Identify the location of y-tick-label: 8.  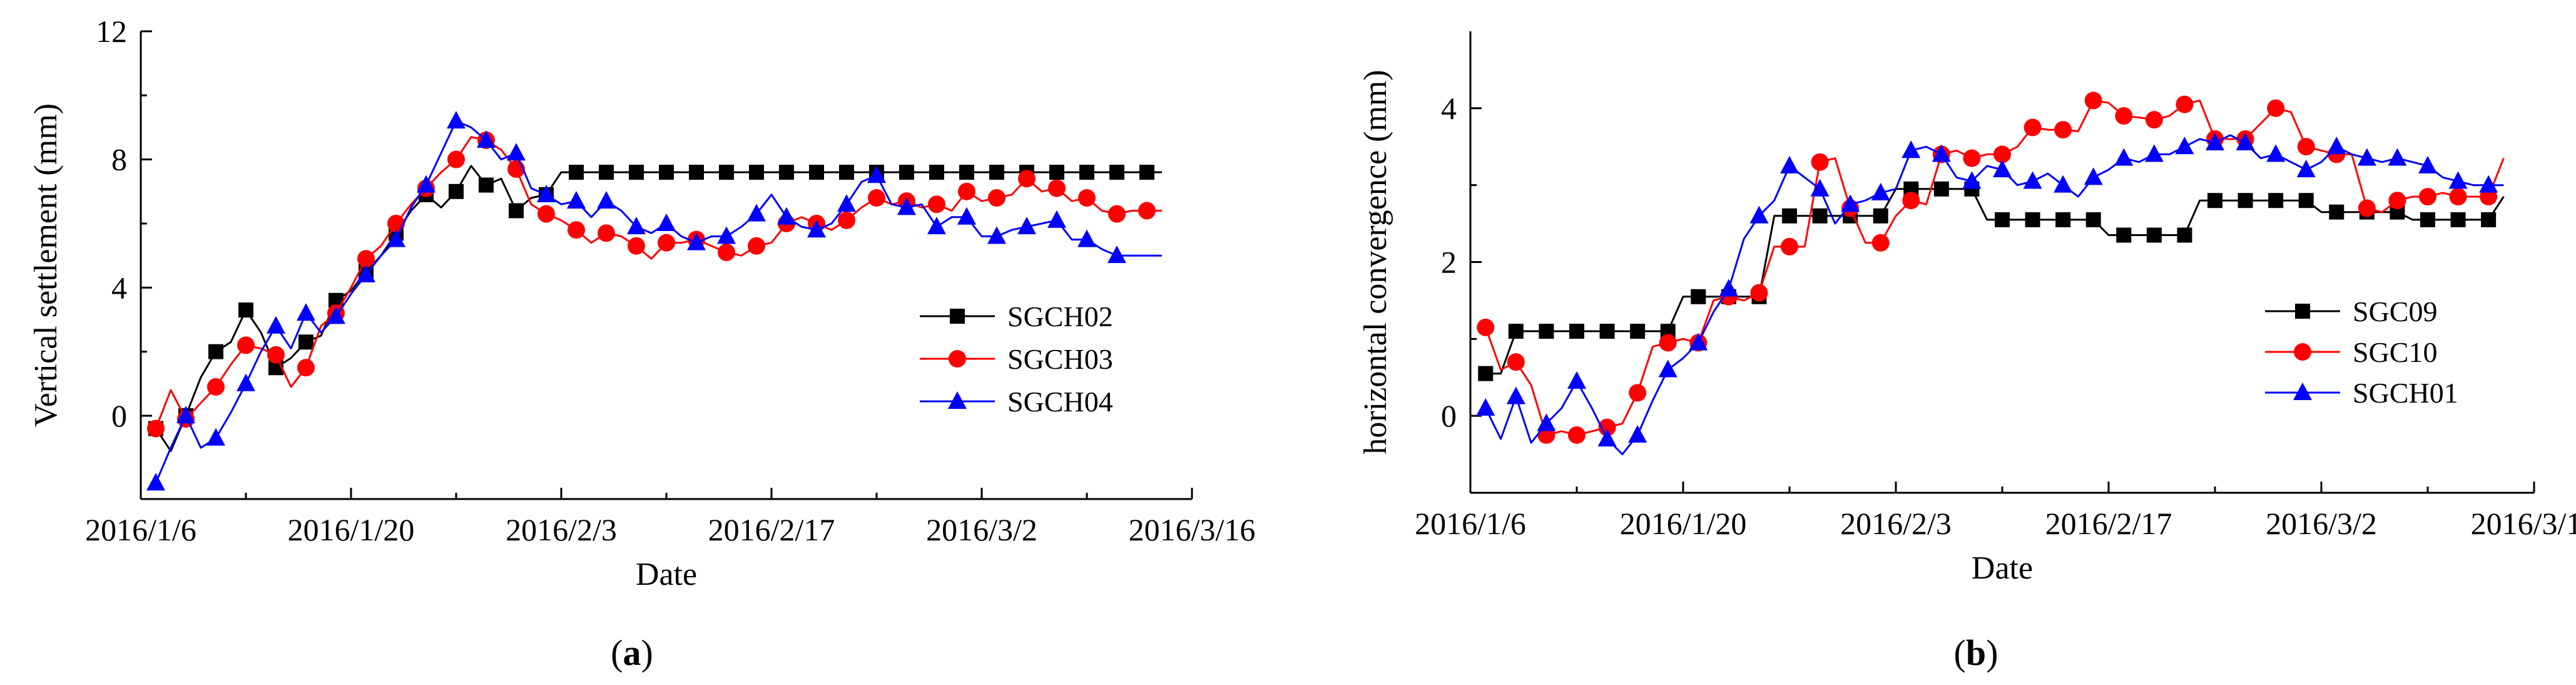
(119, 159).